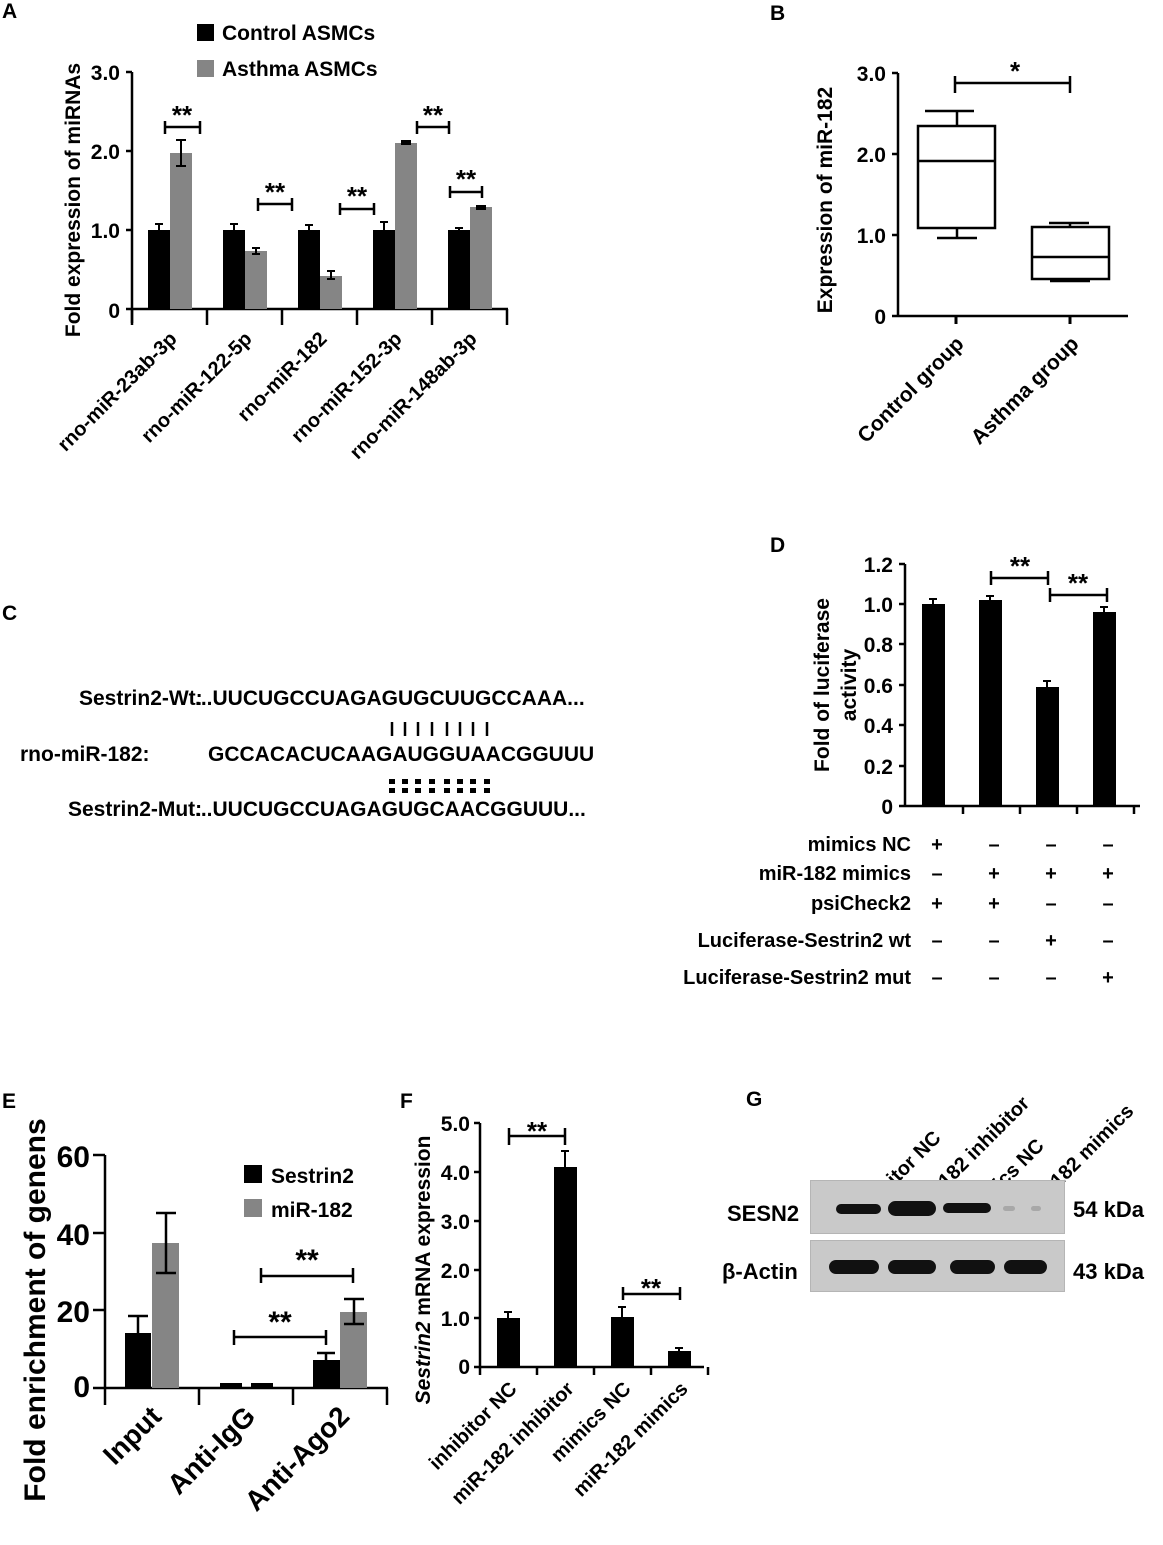  I want to click on x-tick-label: rno-miR-148ab-3p, so click(414, 396).